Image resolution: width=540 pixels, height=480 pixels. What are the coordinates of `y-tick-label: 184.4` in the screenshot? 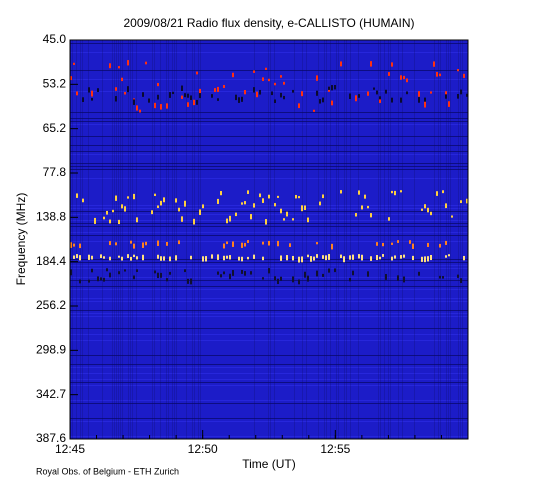 It's located at (51, 261).